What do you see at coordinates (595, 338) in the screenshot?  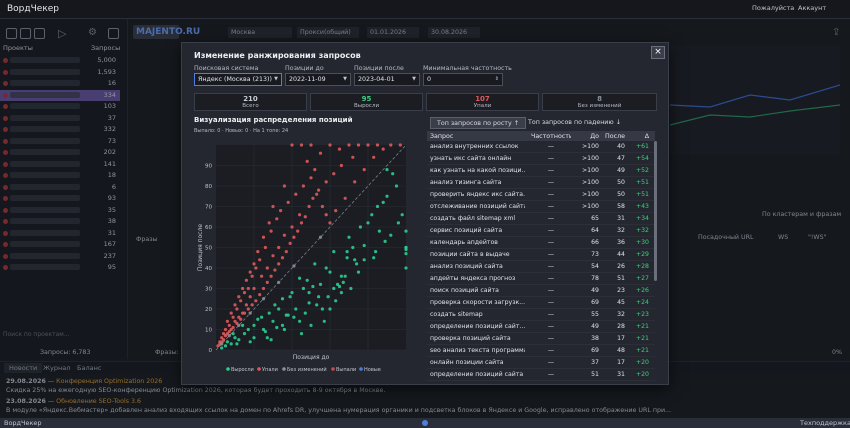 I see `cell-position-before: 38` at bounding box center [595, 338].